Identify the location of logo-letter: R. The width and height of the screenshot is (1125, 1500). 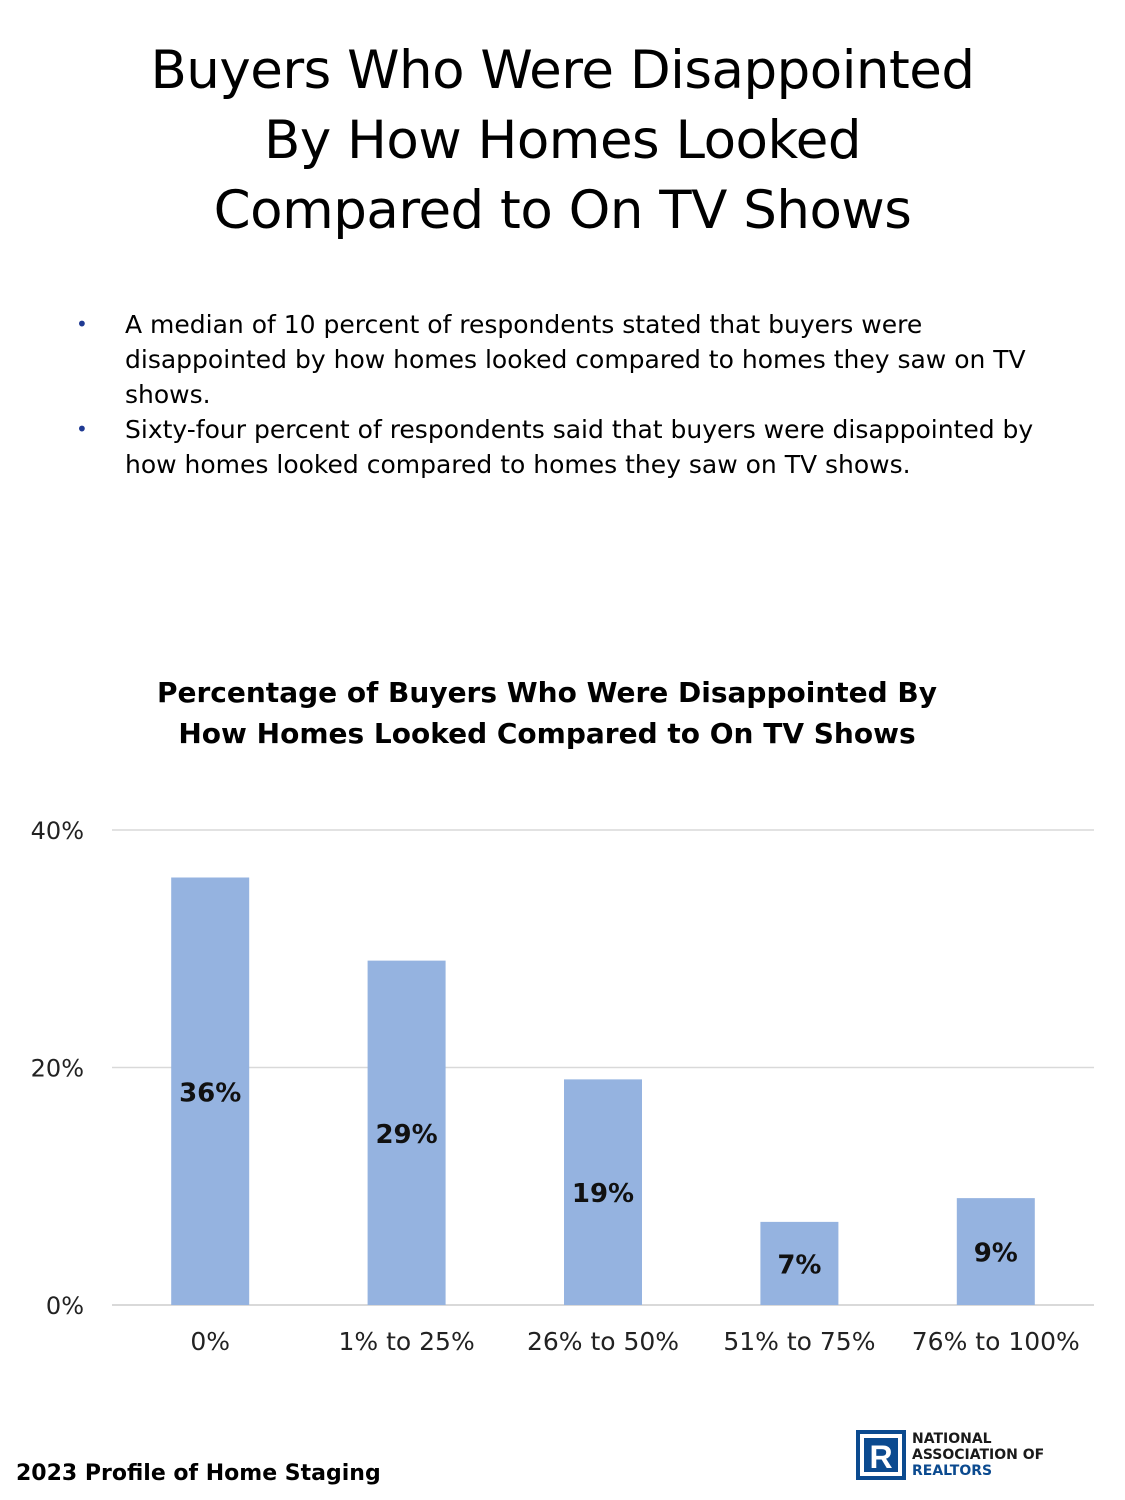
(880, 1457).